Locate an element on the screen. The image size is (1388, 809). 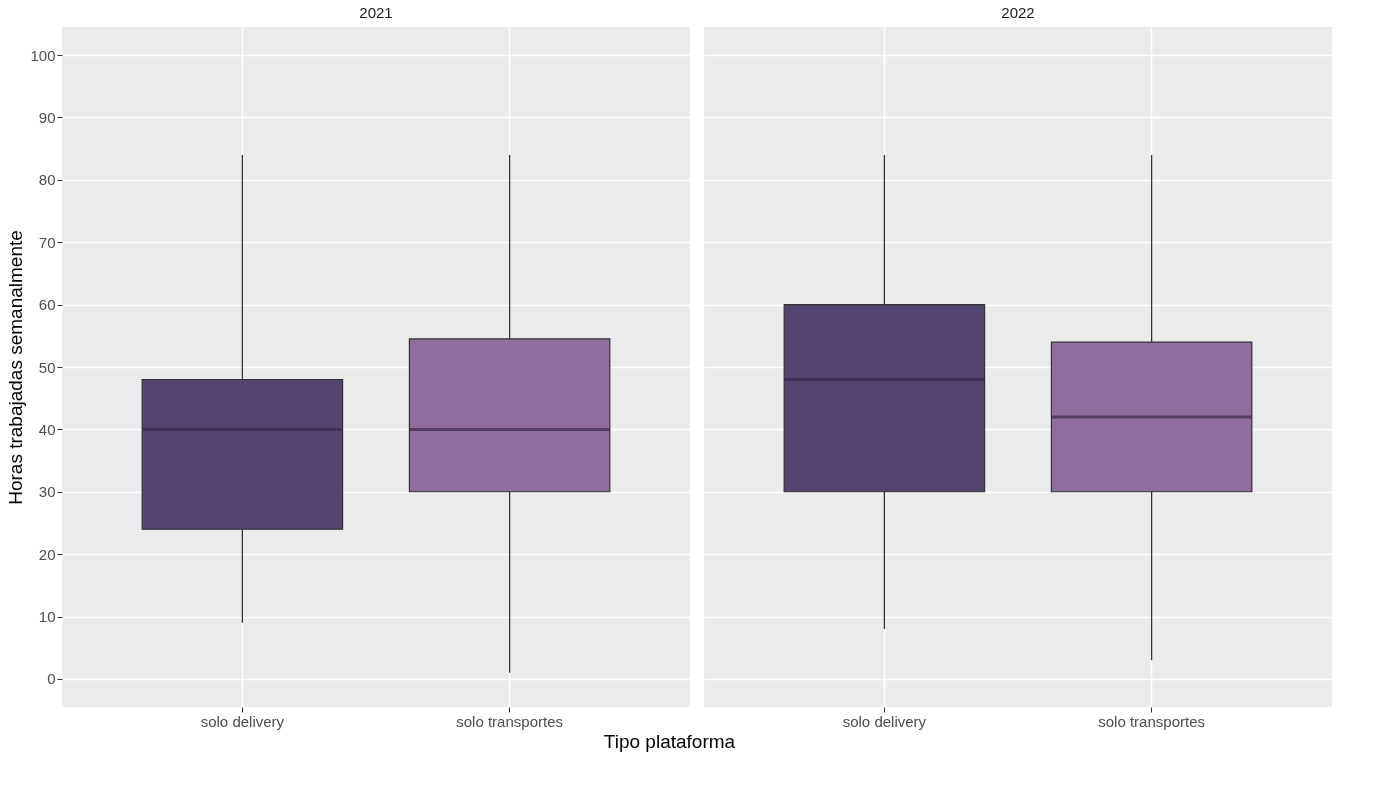
y-tick-label: 40 is located at coordinates (47, 429).